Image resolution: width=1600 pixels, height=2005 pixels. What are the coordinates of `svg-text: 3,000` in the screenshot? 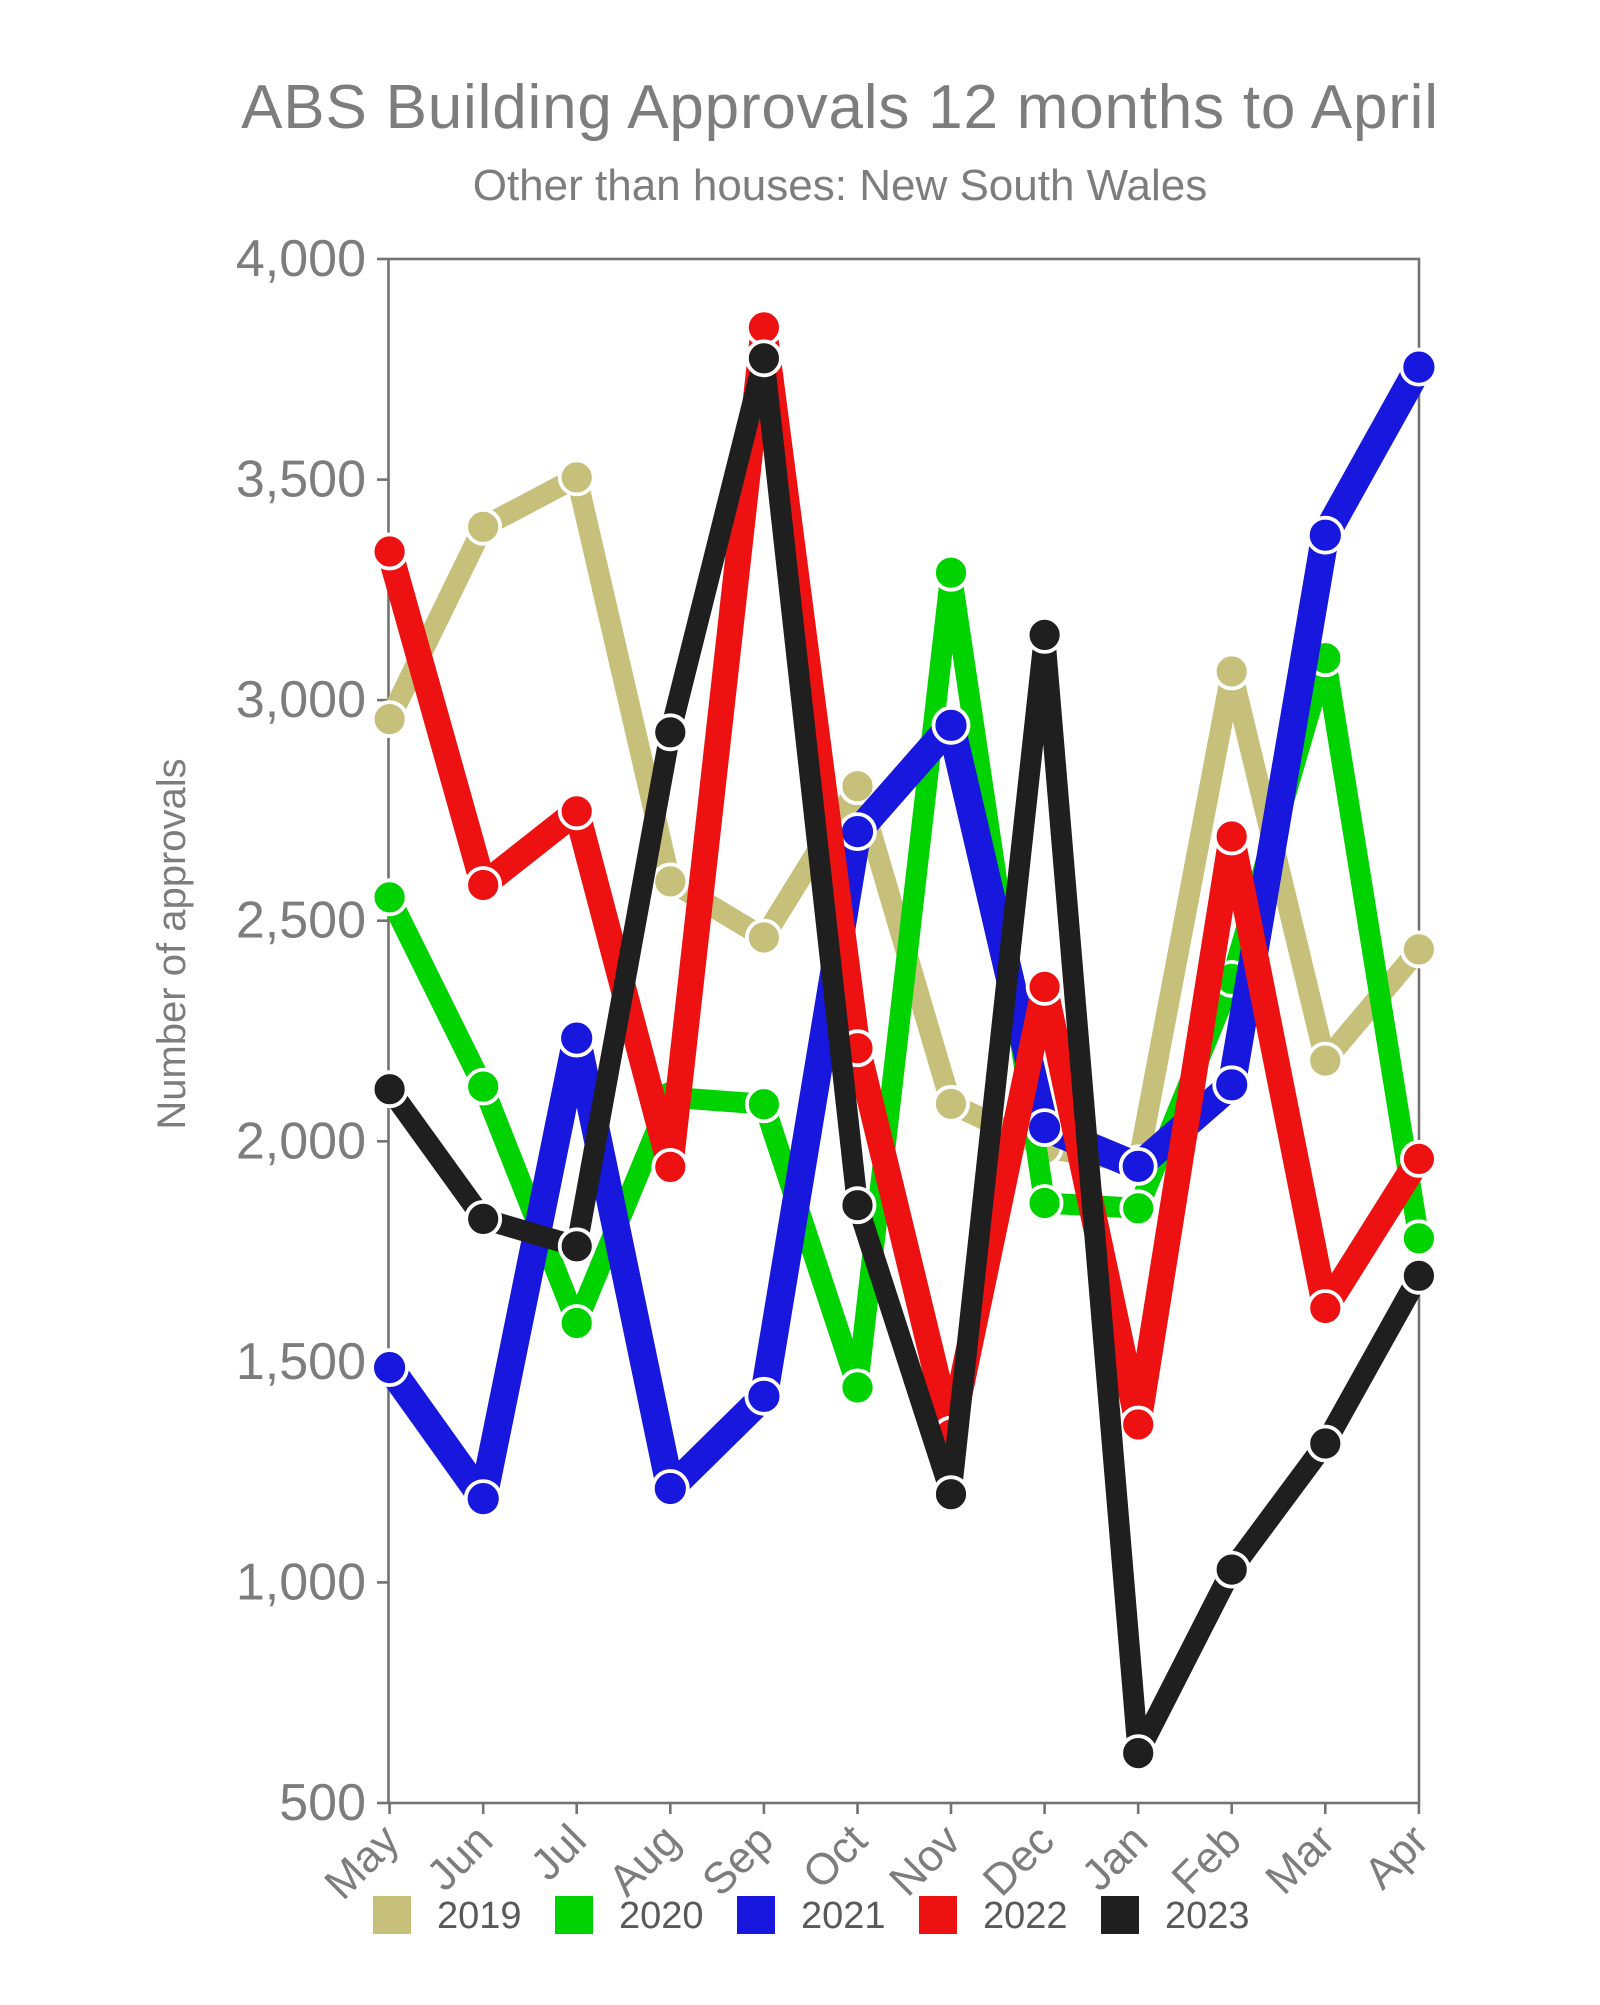 It's located at (301, 700).